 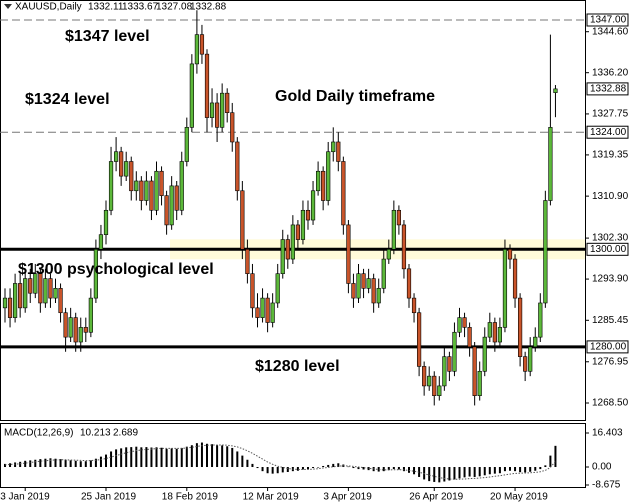 I want to click on last-price-label: 1332.88, so click(x=608, y=89).